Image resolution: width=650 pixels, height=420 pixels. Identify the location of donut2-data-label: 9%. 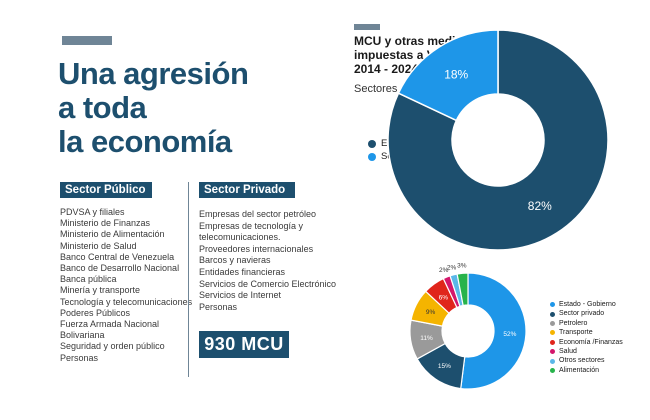
(431, 312).